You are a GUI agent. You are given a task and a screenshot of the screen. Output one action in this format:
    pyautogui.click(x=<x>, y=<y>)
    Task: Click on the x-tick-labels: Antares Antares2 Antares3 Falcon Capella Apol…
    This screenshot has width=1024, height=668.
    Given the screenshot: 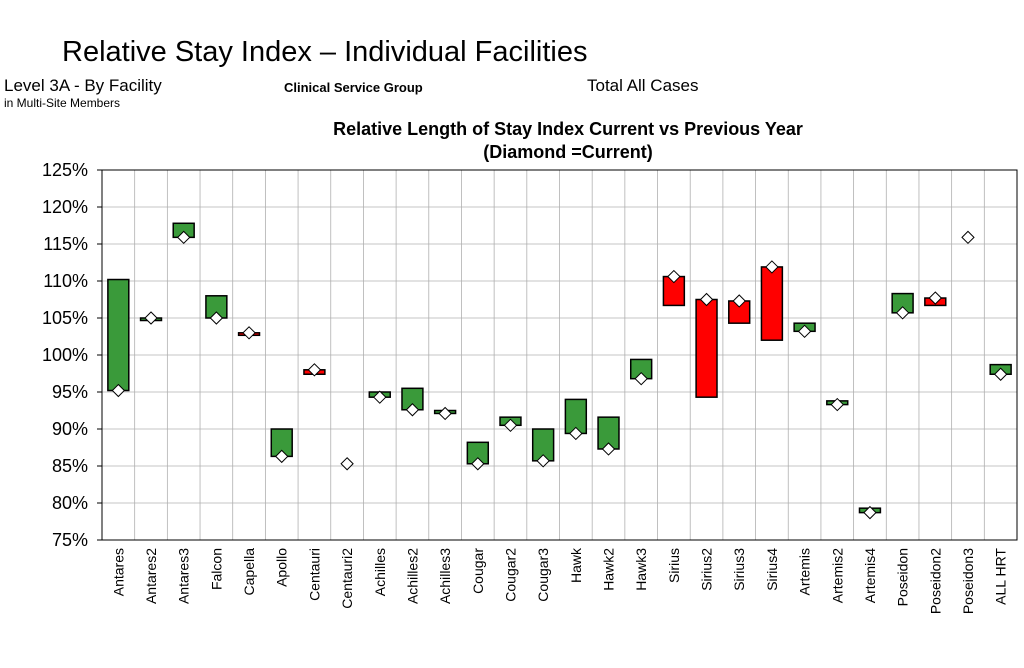 What is the action you would take?
    pyautogui.click(x=559, y=580)
    